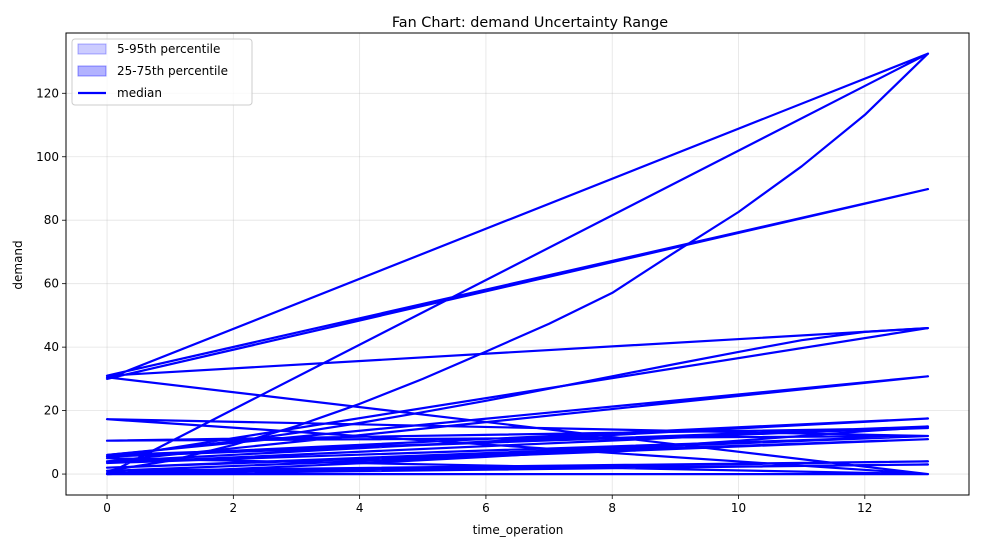 This screenshot has height=547, width=1005. I want to click on x-tick-label: 8, so click(612, 508).